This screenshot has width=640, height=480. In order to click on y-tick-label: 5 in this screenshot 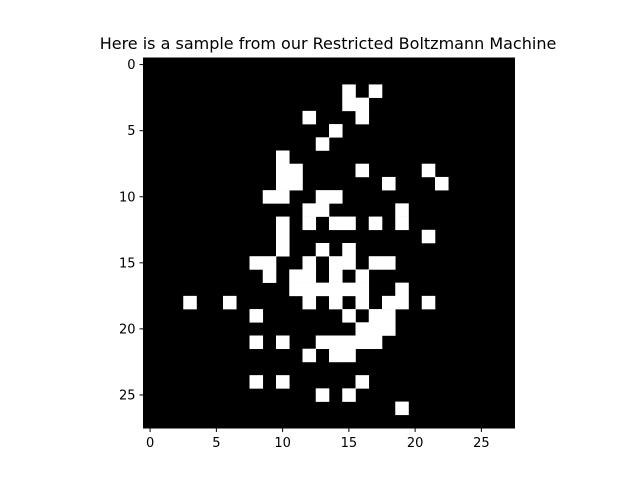, I will do `click(131, 131)`.